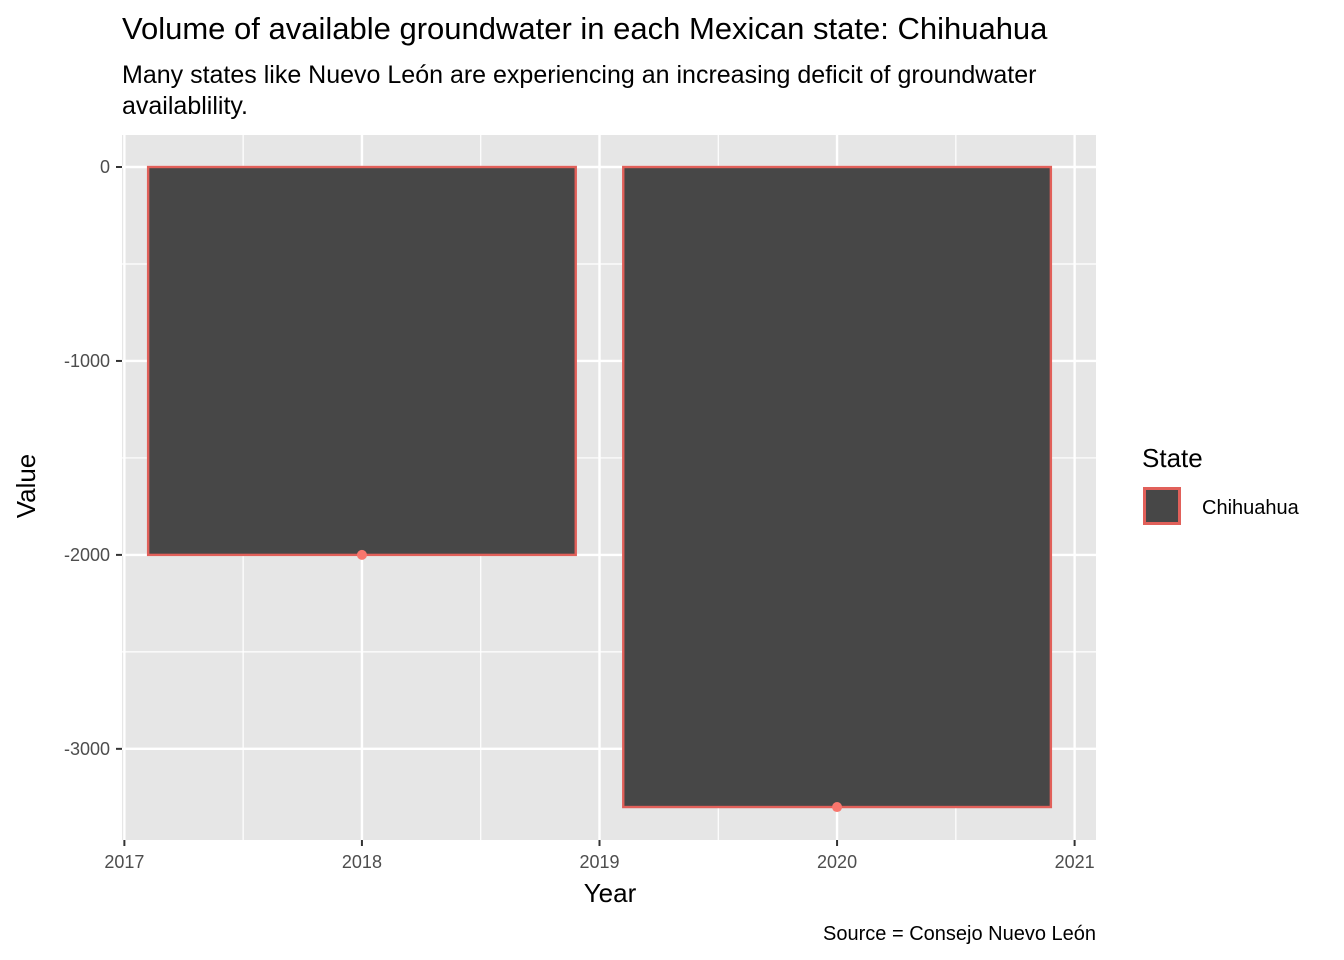  Describe the element at coordinates (87, 361) in the screenshot. I see `y-tick-label: -1000` at that location.